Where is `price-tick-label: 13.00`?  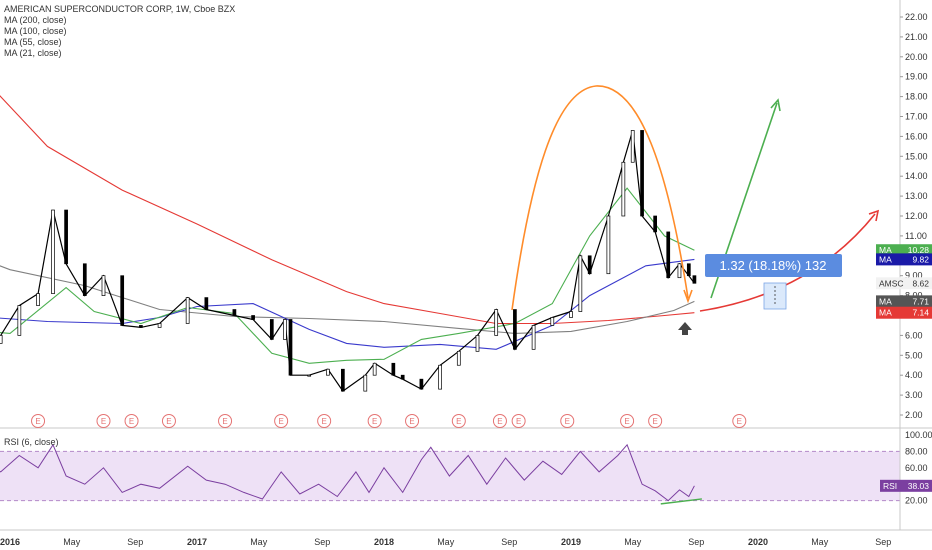 price-tick-label: 13.00 is located at coordinates (916, 196).